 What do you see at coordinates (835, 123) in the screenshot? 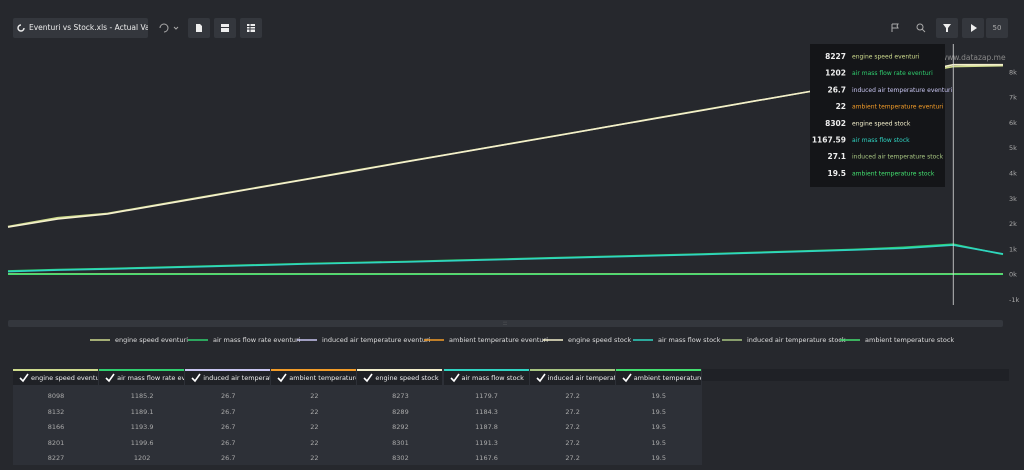
I see `tooltip-value: 8302` at bounding box center [835, 123].